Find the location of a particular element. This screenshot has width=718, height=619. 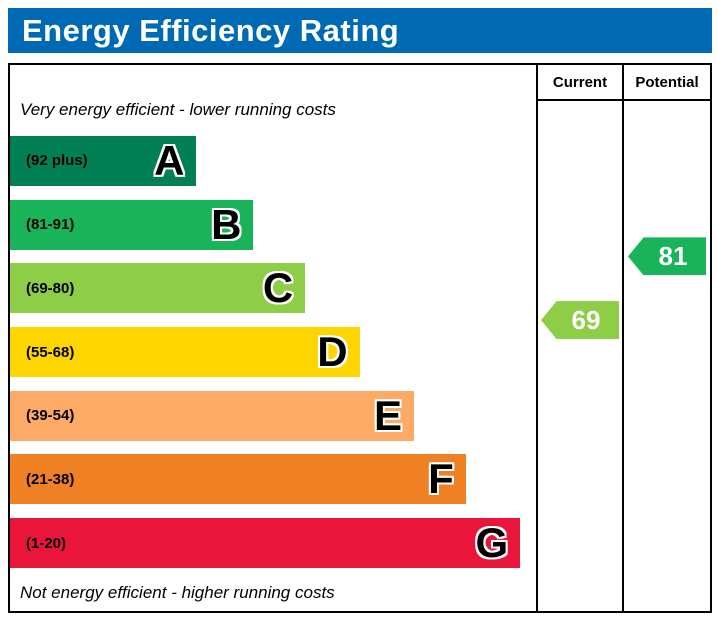

band-range-label-e: (39-54) is located at coordinates (50, 416).